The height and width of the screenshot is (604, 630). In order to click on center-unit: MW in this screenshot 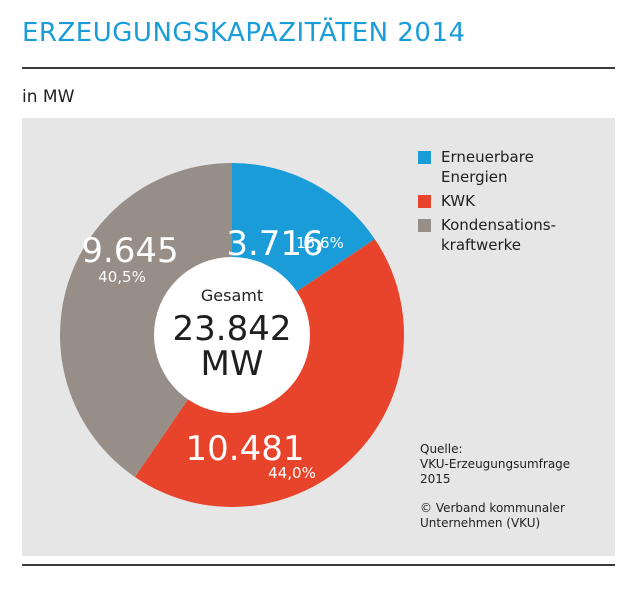, I will do `click(232, 364)`.